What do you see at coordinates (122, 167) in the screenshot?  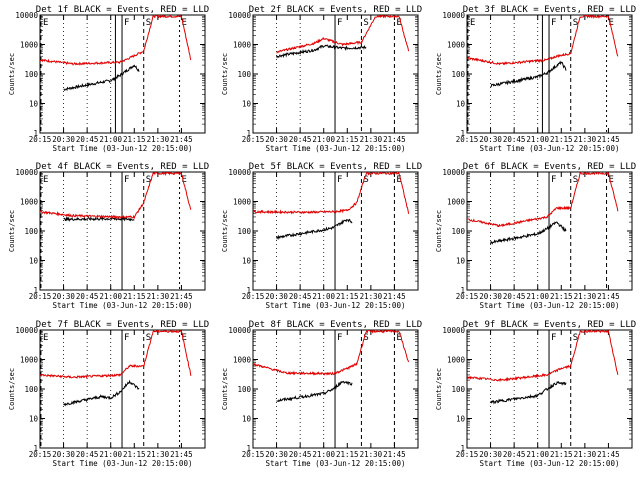 I see `panel-title: Det 4f BLACK = Events, RED = LLD` at bounding box center [122, 167].